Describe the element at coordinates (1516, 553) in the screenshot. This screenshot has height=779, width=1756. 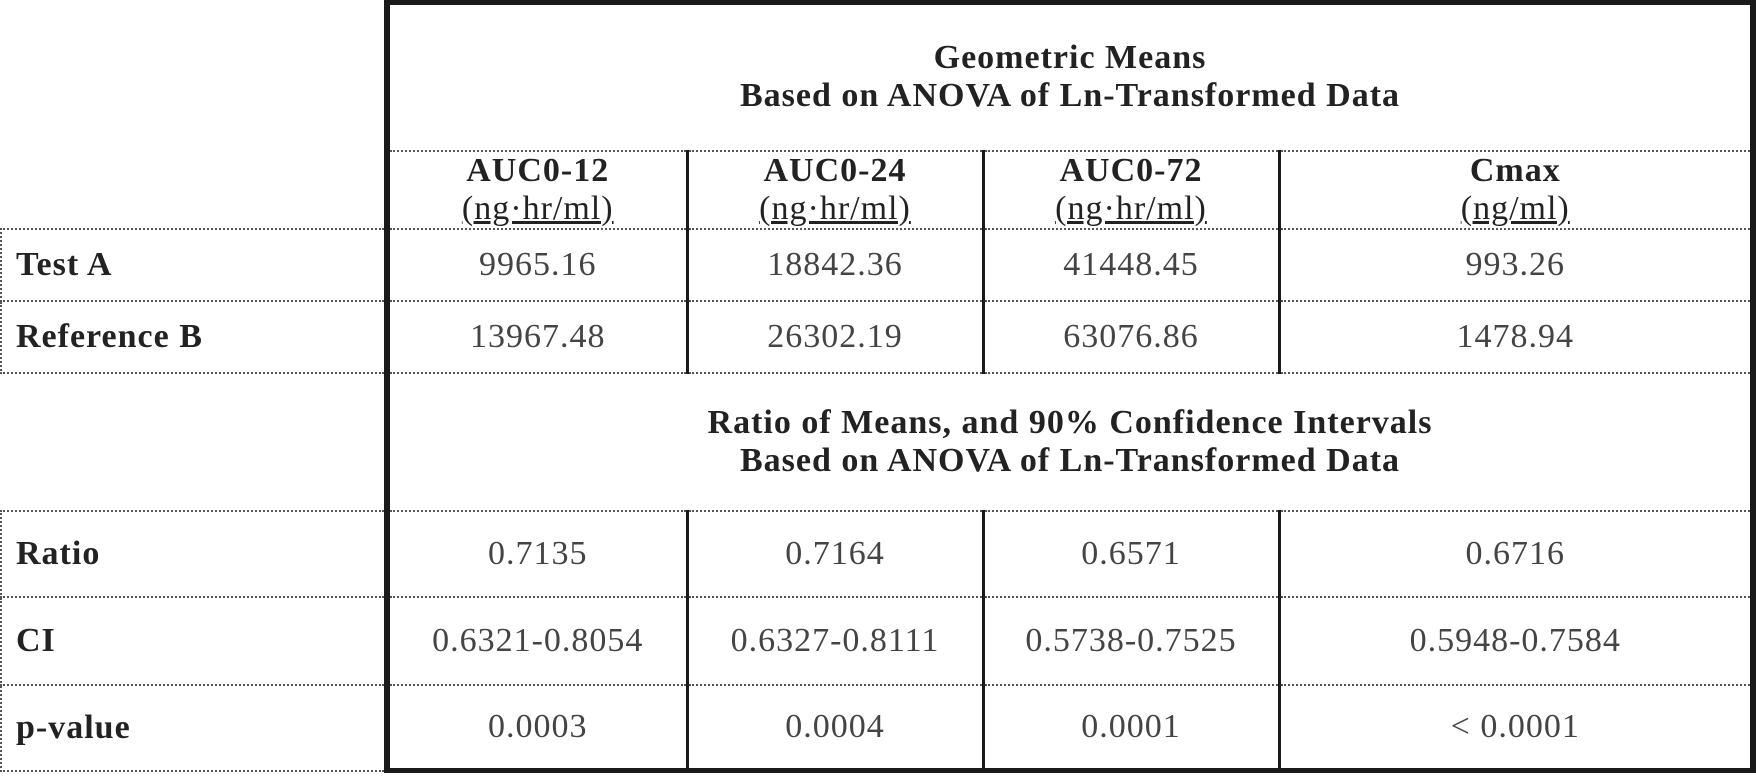
I see `value-cell: 0.6716` at that location.